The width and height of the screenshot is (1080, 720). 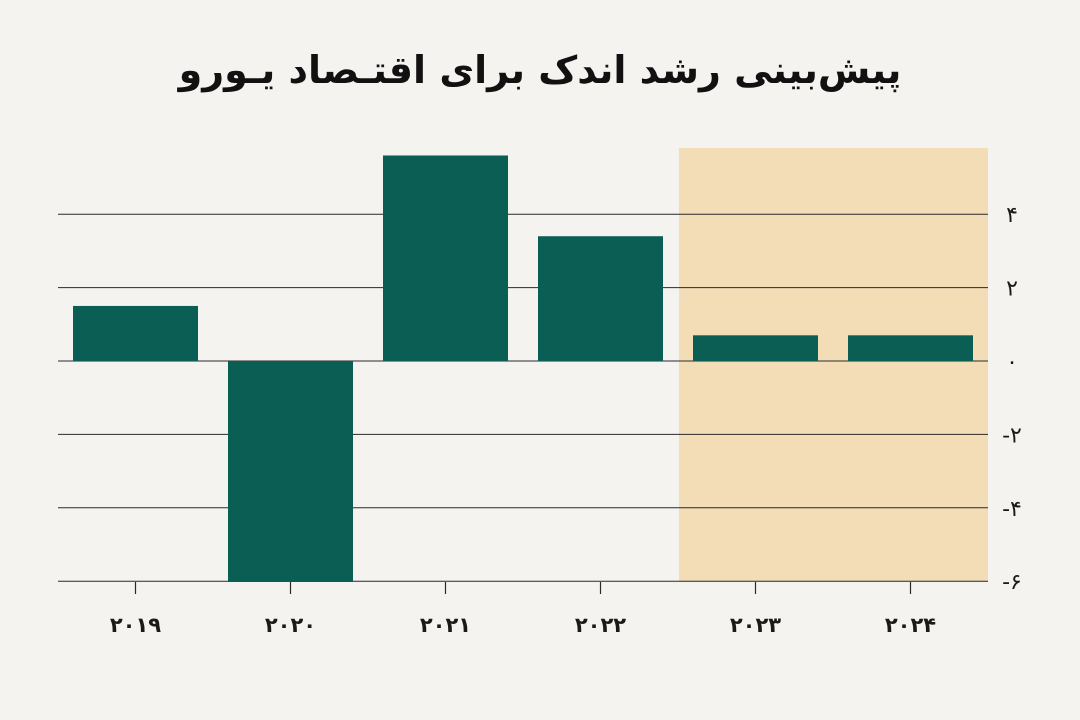 What do you see at coordinates (1012, 435) in the screenshot?
I see `y-tick-label: -۲` at bounding box center [1012, 435].